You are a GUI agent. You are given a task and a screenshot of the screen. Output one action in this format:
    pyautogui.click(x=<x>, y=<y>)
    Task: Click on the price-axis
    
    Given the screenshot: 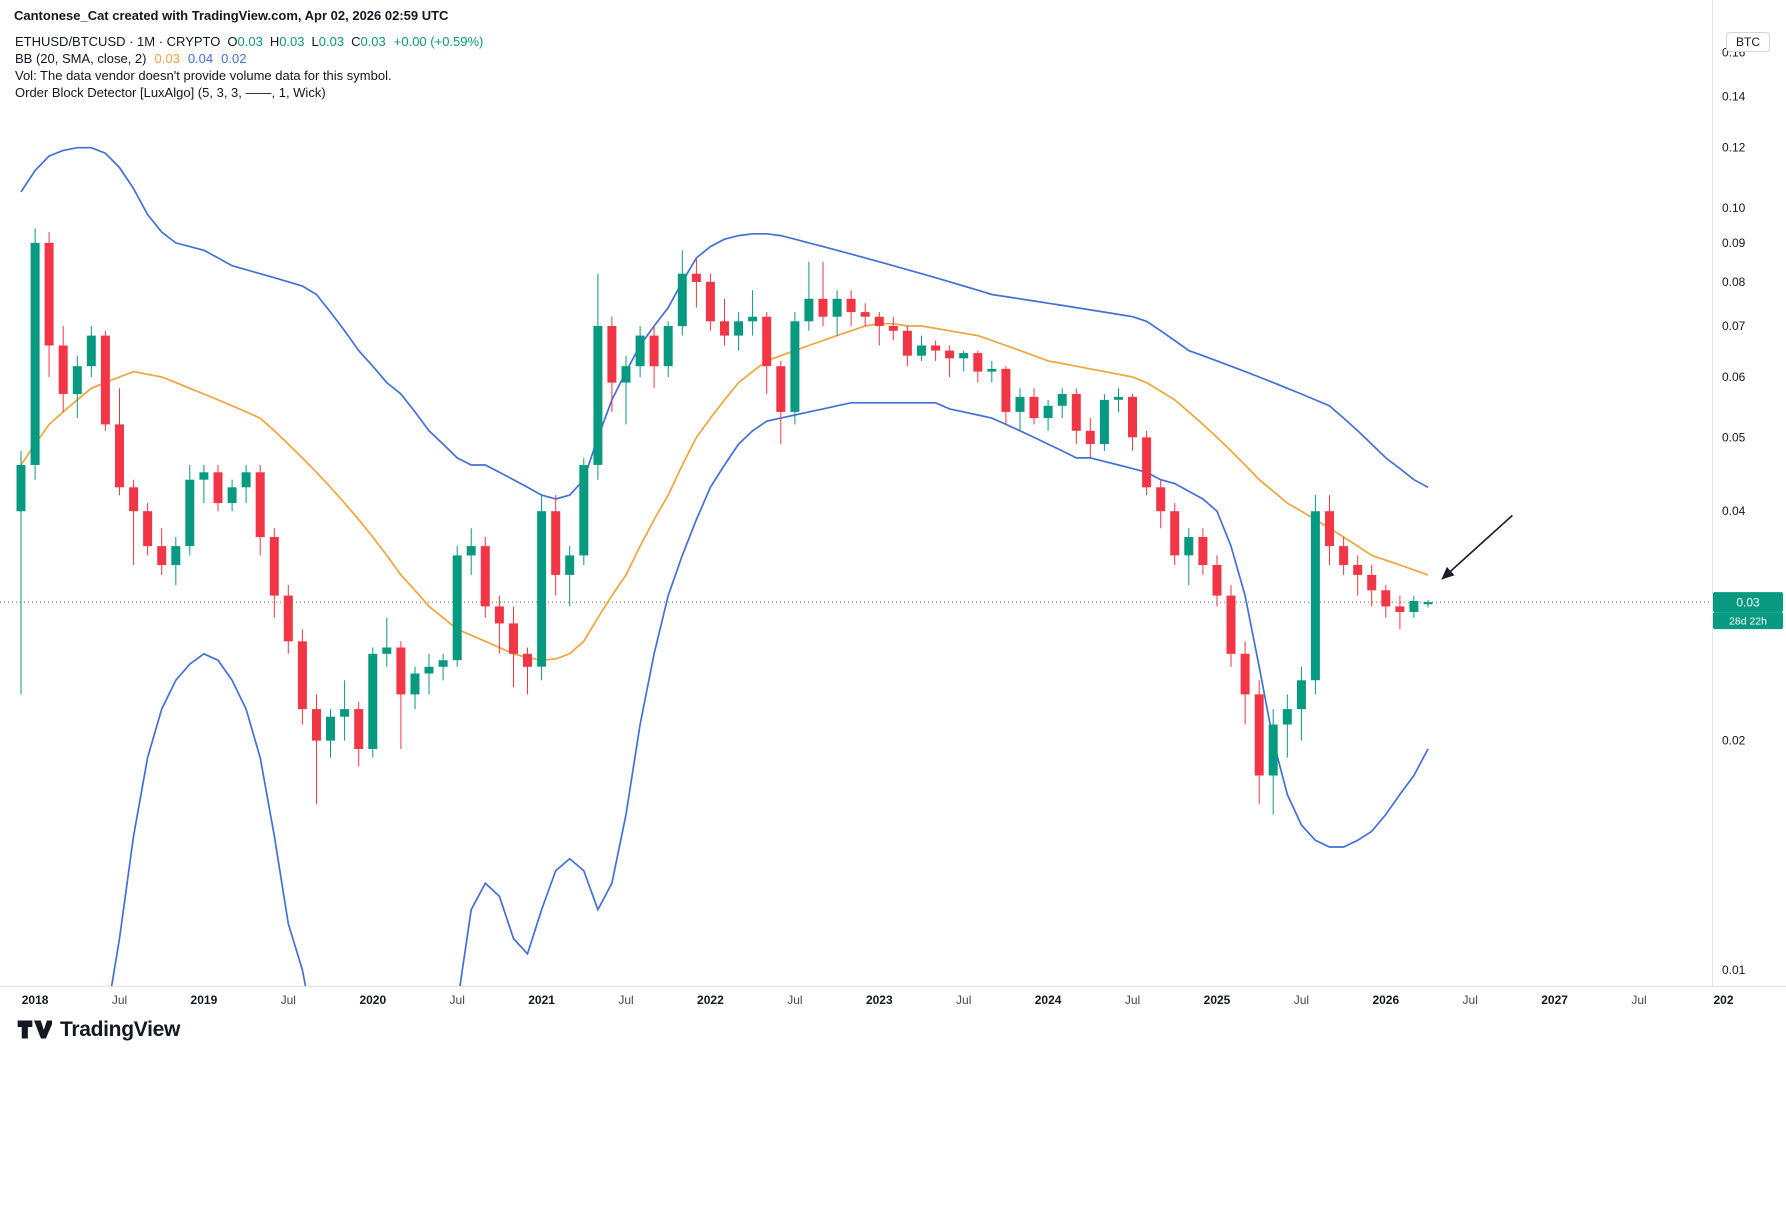 What is the action you would take?
    pyautogui.click(x=1749, y=493)
    